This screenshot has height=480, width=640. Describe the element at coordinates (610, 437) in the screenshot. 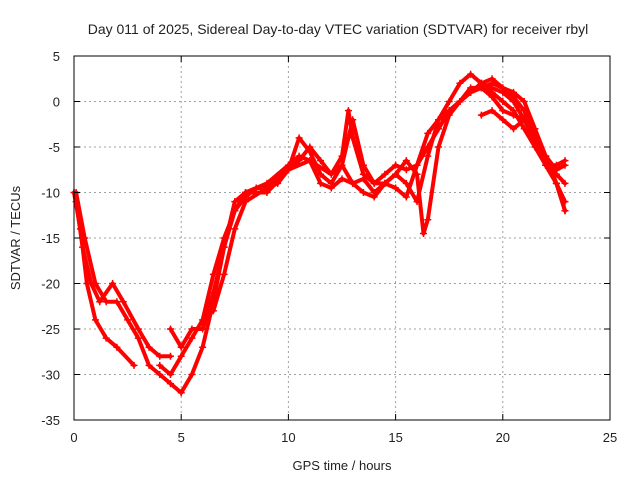

I see `x-tick-label: 25` at that location.